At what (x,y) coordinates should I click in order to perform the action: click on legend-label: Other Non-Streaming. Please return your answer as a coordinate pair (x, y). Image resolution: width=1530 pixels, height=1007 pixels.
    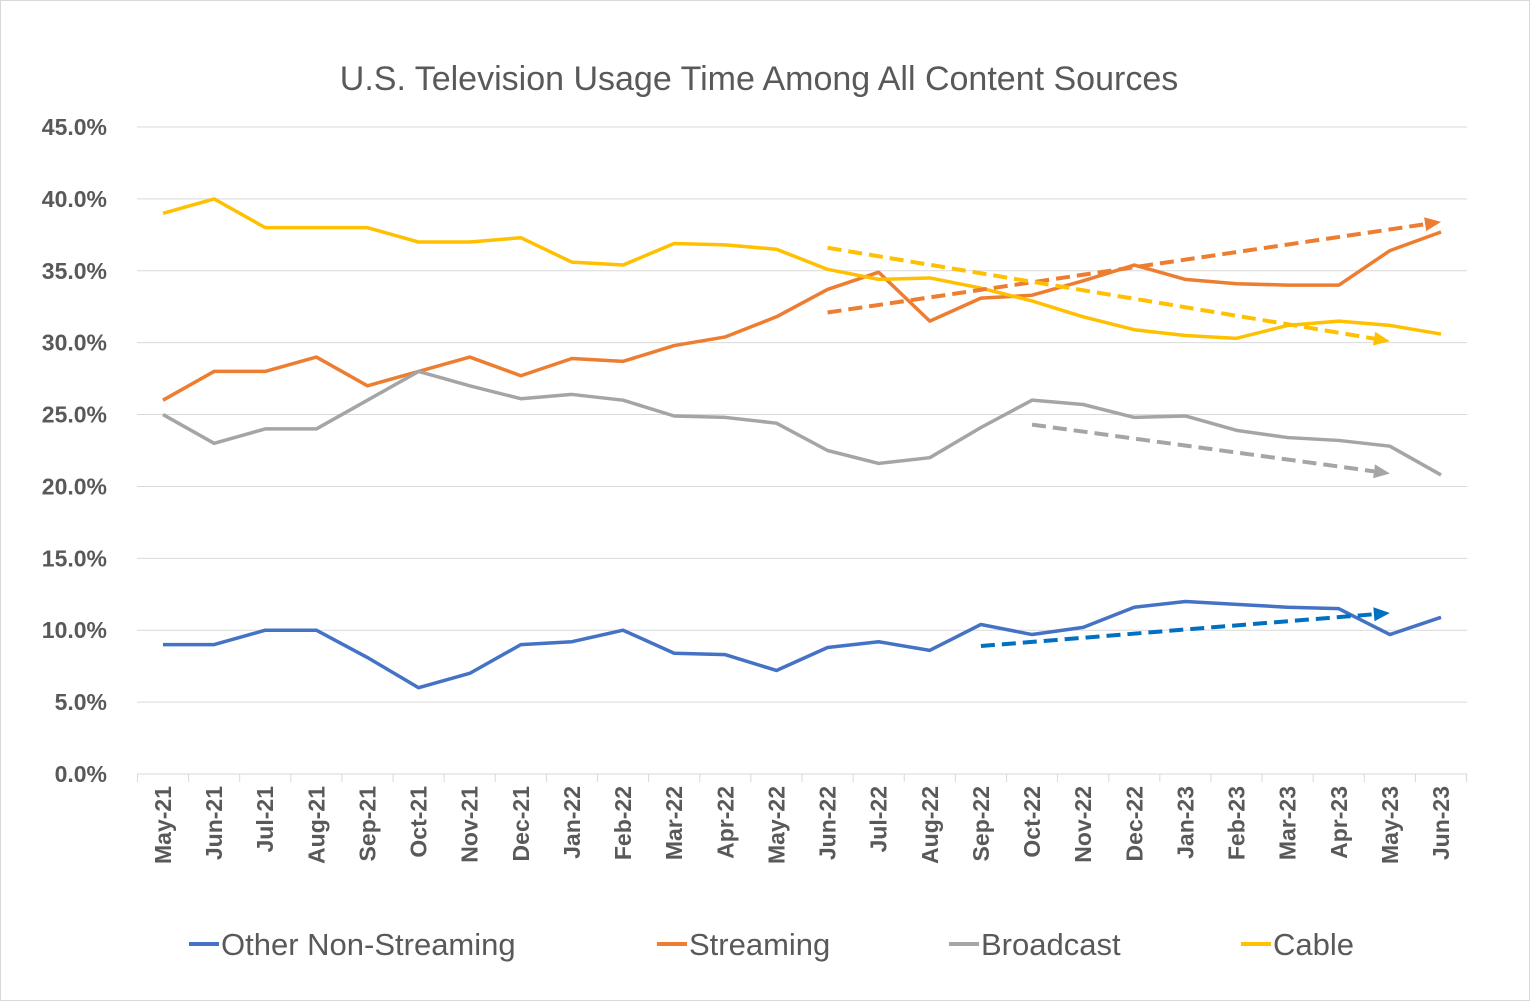
    Looking at the image, I should click on (368, 944).